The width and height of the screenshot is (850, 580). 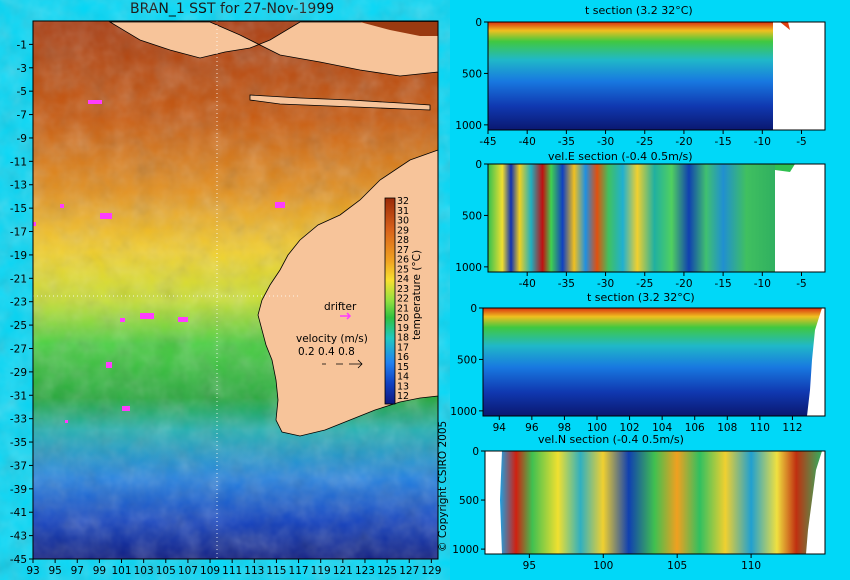 What do you see at coordinates (321, 571) in the screenshot?
I see `longitude-tick-label: 119` at bounding box center [321, 571].